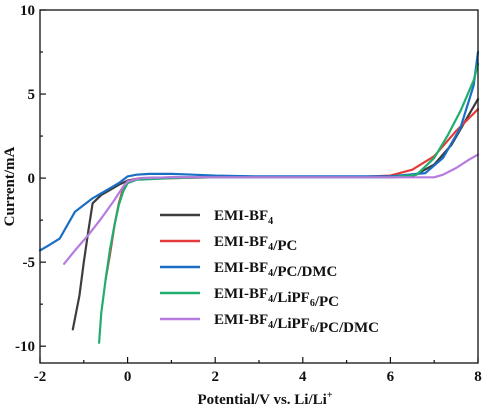 The image size is (484, 410). What do you see at coordinates (10, 186) in the screenshot?
I see `y-axis-label: Current/mA` at bounding box center [10, 186].